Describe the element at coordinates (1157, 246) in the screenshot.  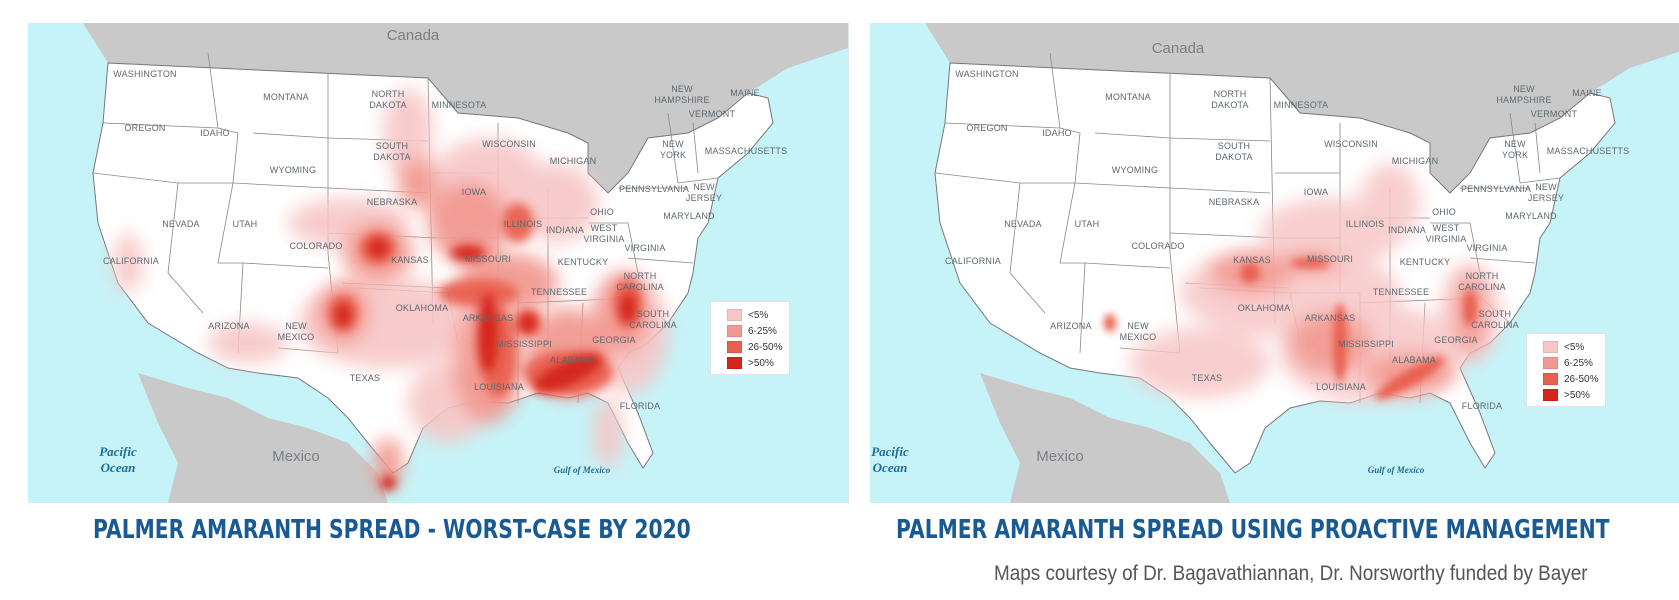
I see `state-label: COLORADO` at that location.